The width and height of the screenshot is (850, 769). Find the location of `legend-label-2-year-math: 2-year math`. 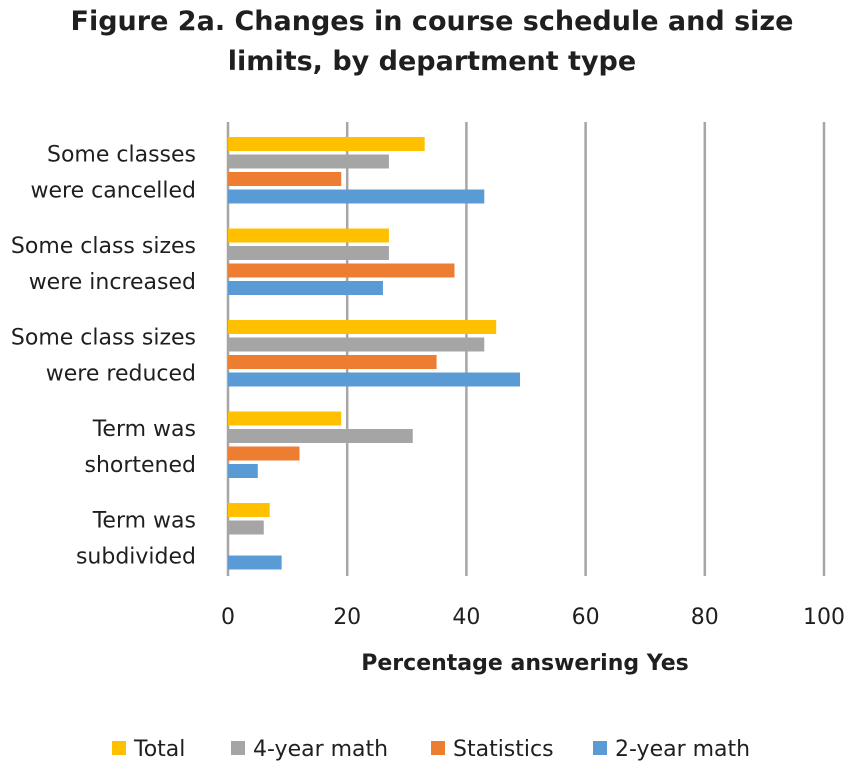

legend-label-2-year-math: 2-year math is located at coordinates (682, 749).